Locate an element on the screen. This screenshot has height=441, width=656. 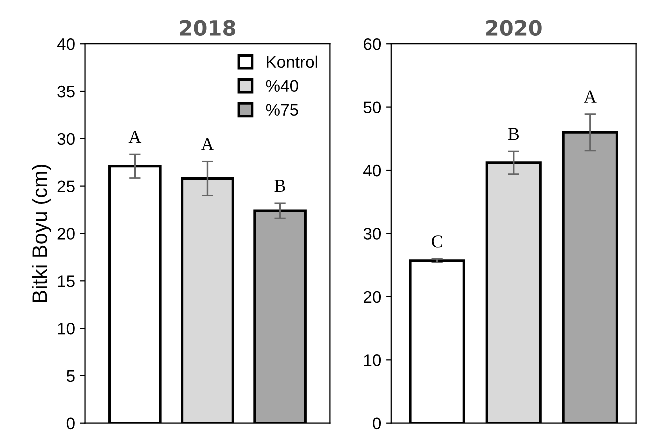
y-tick-label: 60 is located at coordinates (373, 44).